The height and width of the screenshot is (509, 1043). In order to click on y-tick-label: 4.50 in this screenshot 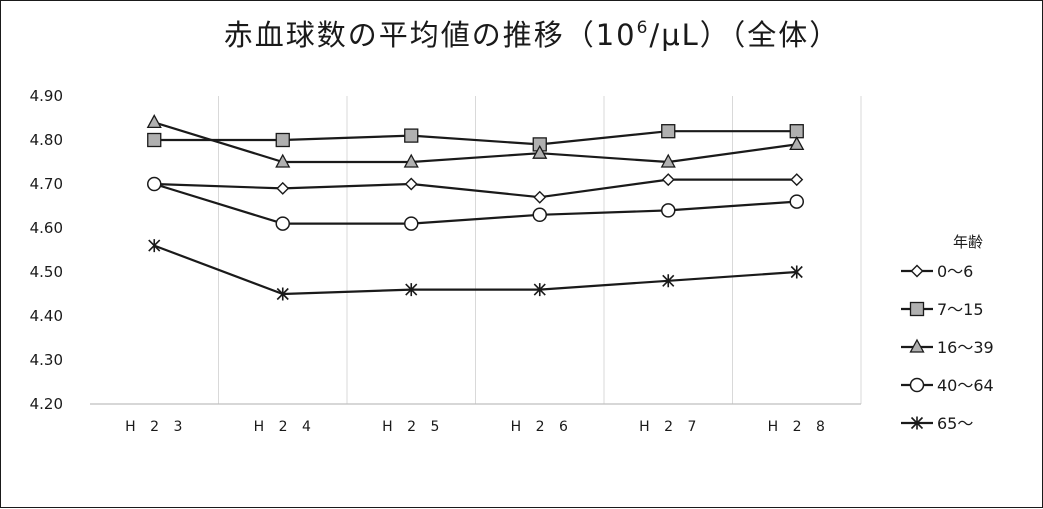, I will do `click(46, 272)`.